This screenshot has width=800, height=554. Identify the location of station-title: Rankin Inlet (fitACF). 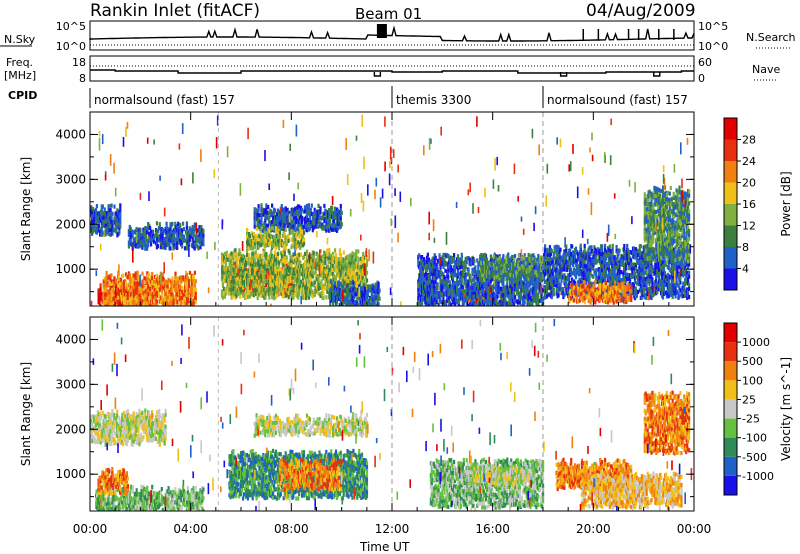
(175, 11).